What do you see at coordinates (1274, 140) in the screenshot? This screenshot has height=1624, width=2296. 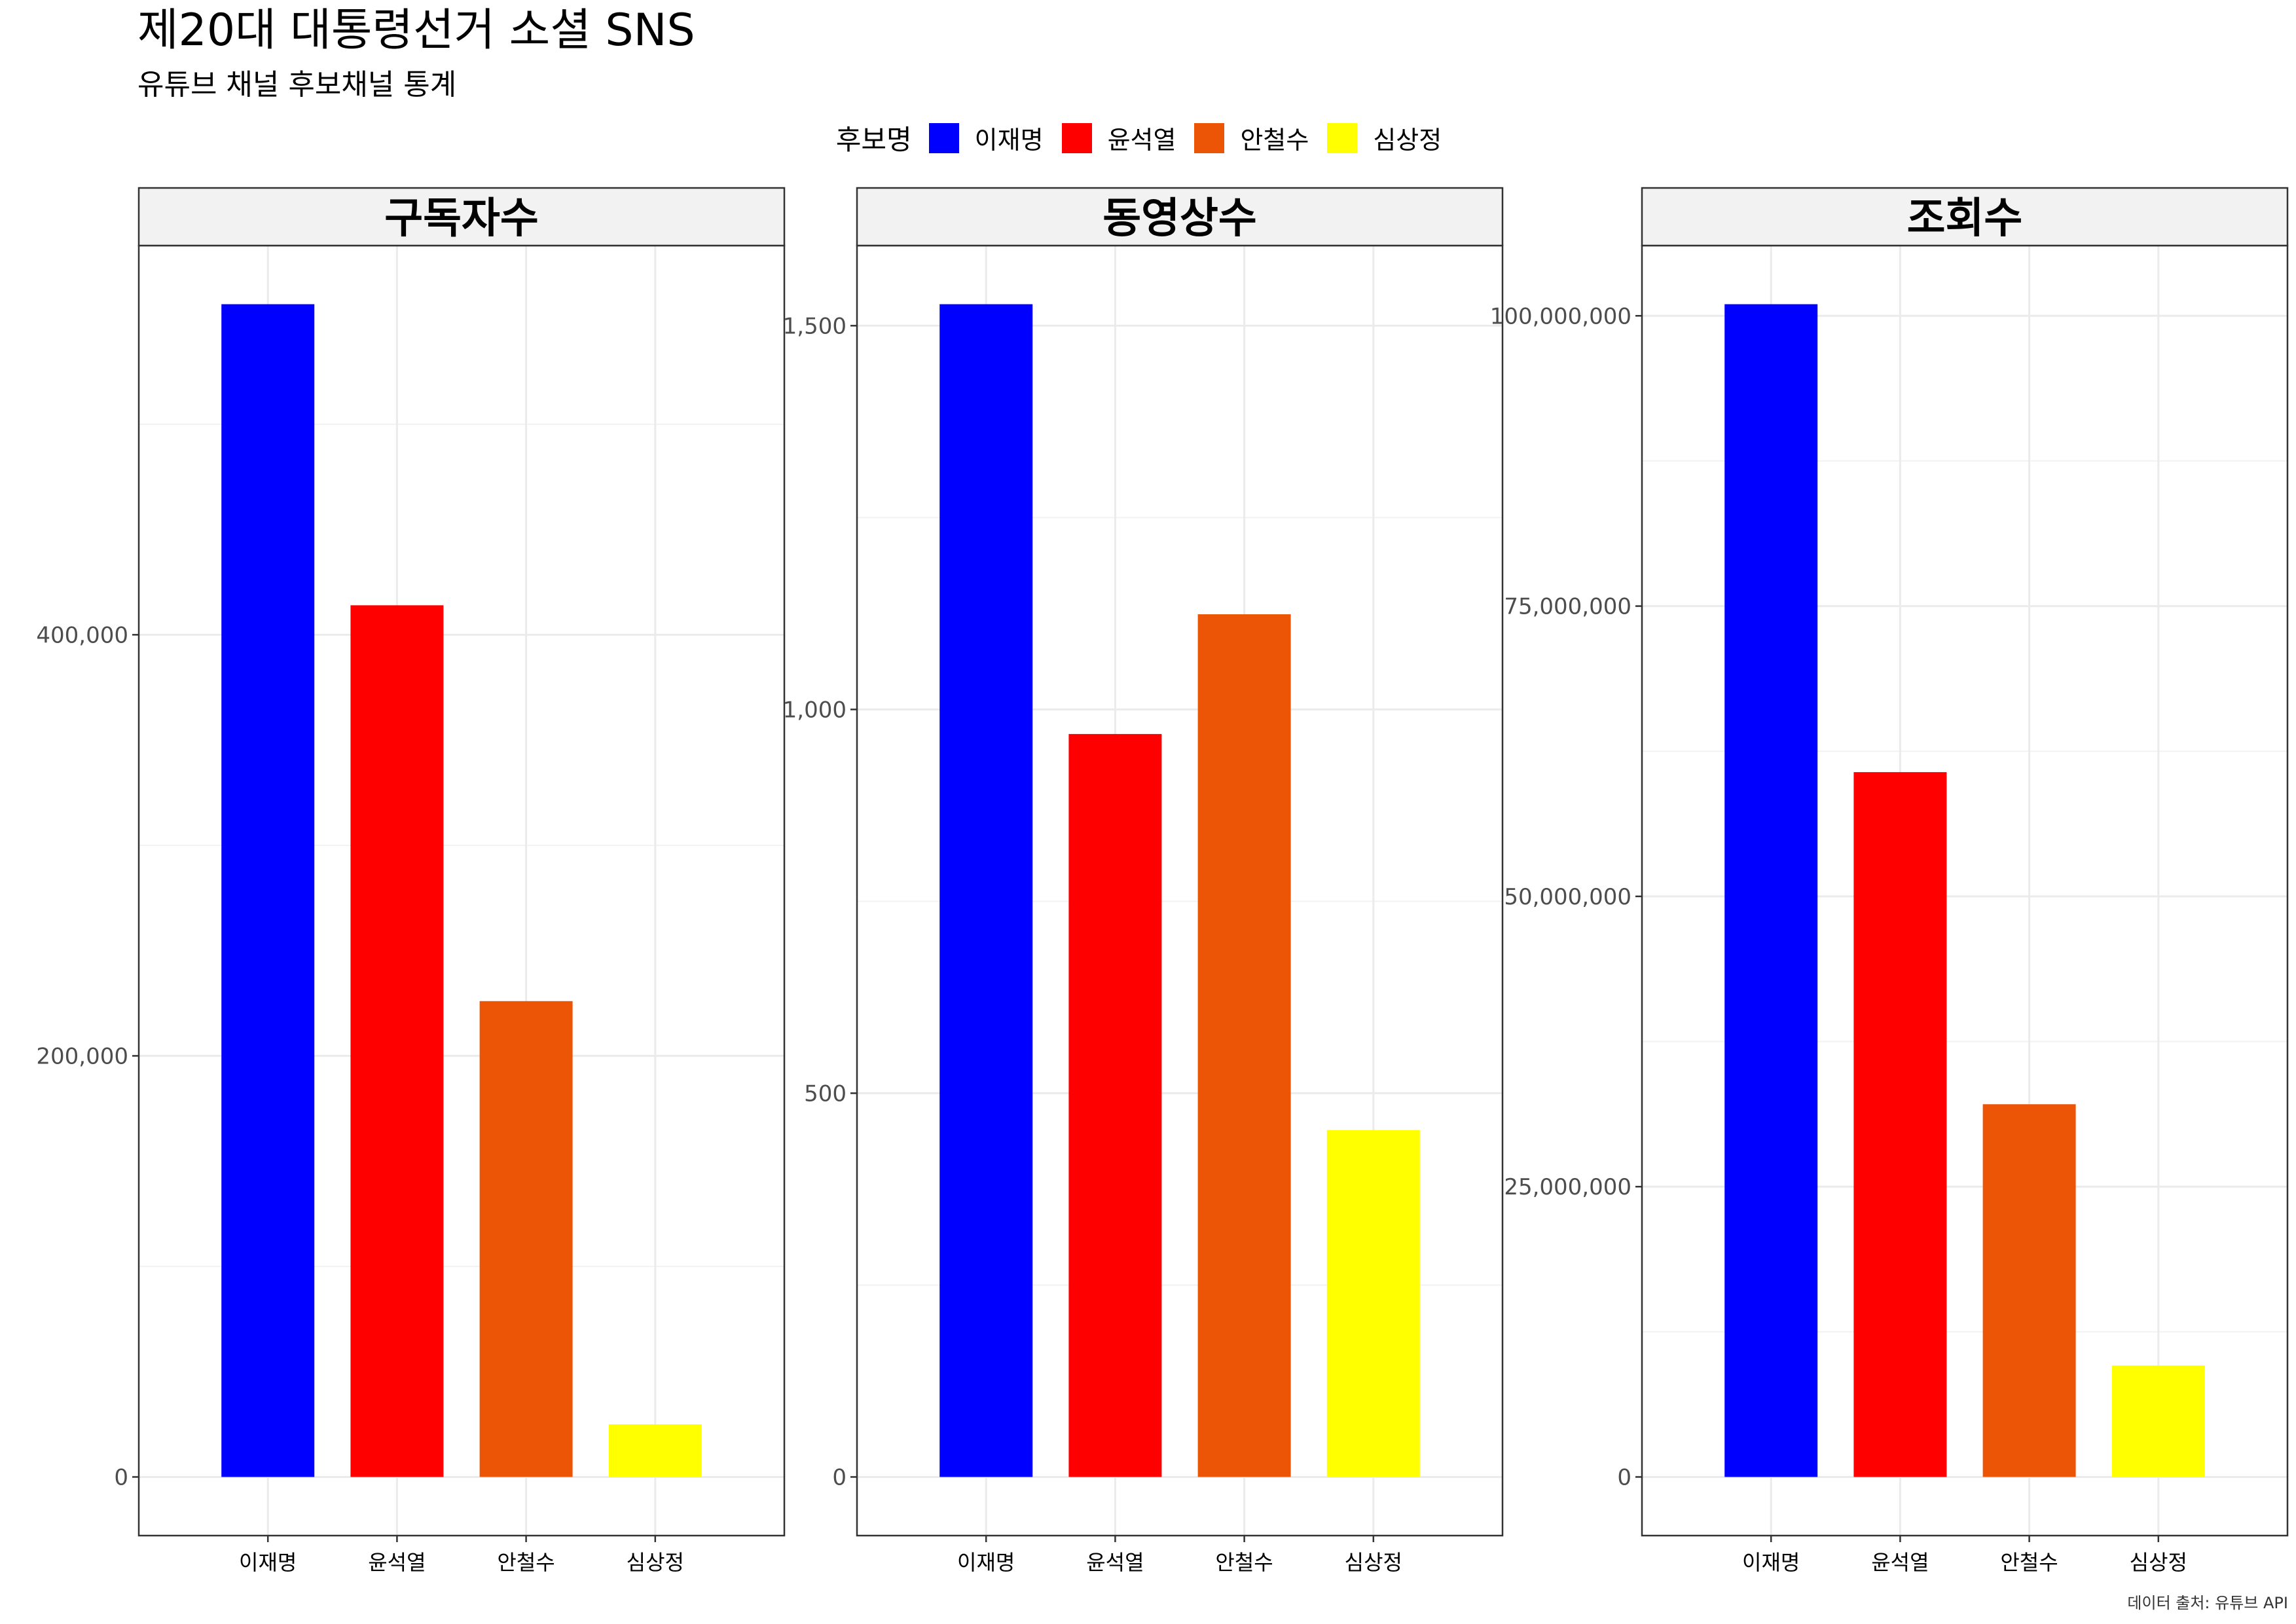 I see `legend-label: 안철수` at bounding box center [1274, 140].